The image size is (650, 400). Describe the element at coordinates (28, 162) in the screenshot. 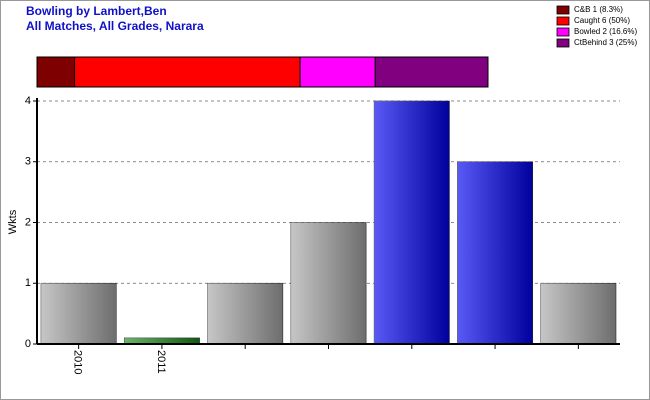

I see `y-tick-label: 3` at that location.